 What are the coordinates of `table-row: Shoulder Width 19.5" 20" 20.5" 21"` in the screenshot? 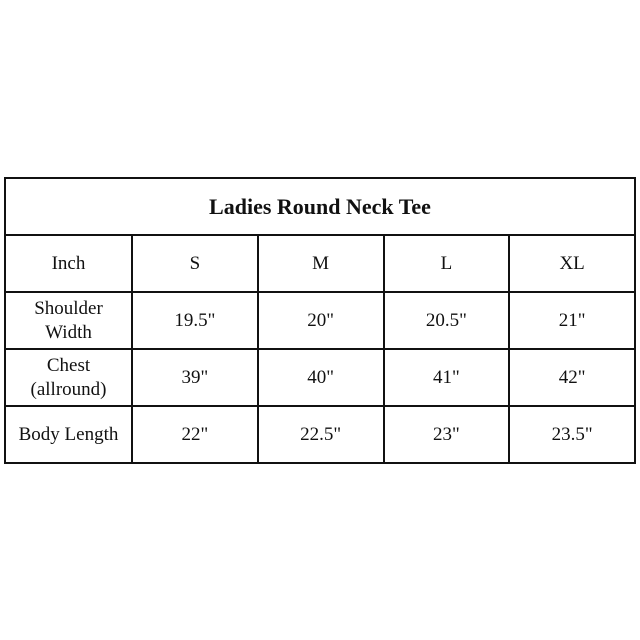 It's located at (320, 320).